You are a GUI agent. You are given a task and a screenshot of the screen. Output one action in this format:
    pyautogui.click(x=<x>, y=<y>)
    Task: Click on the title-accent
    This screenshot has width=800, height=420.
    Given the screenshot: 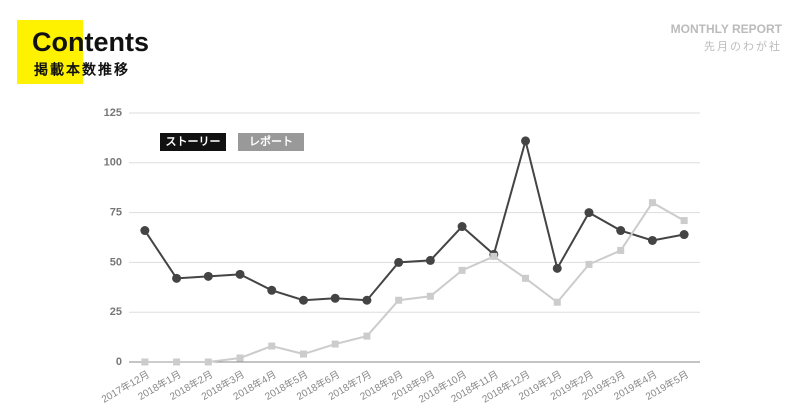 What is the action you would take?
    pyautogui.click(x=50, y=52)
    